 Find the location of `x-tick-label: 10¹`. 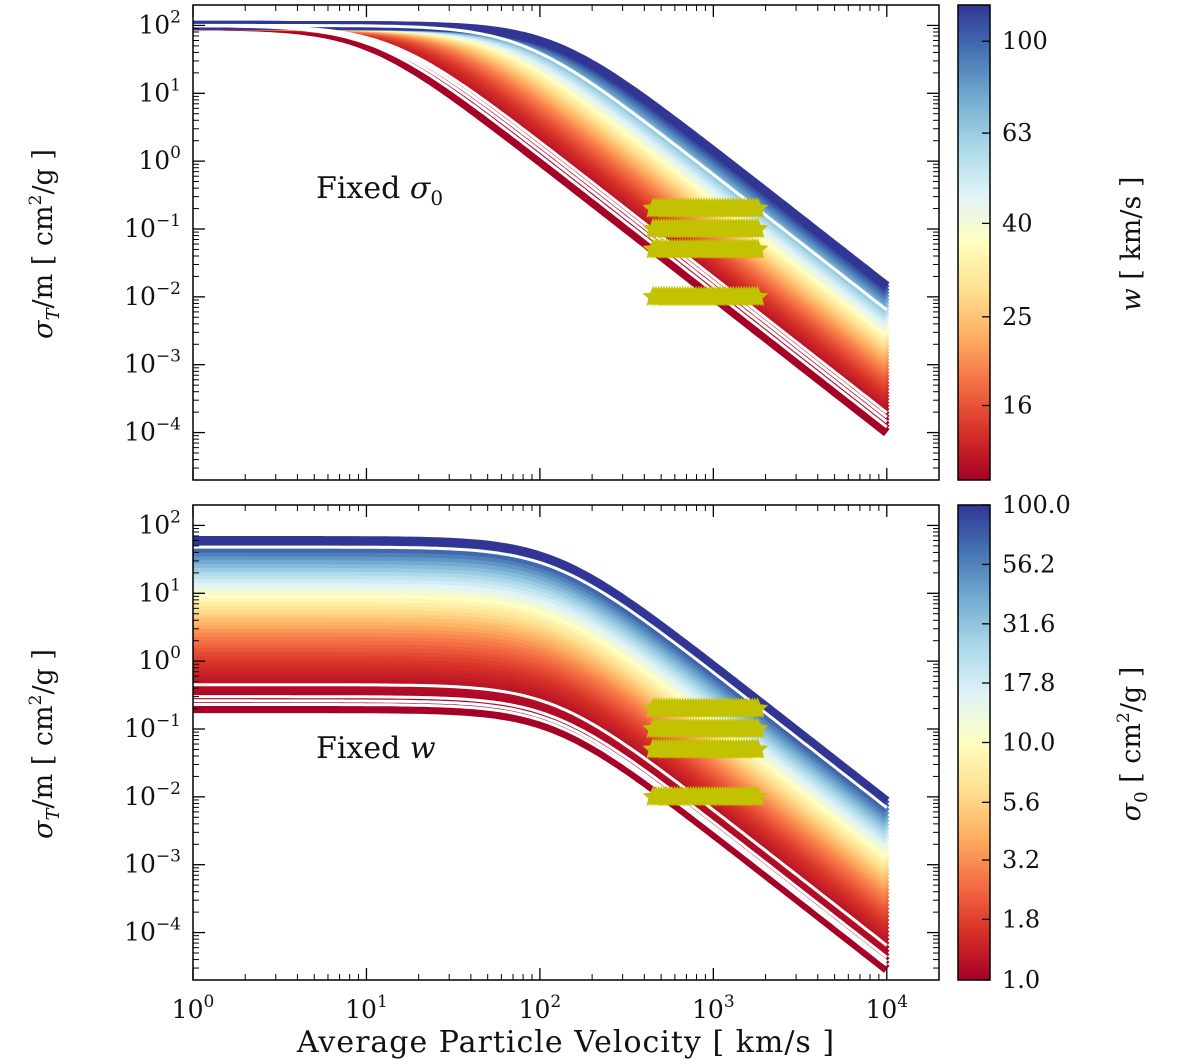

x-tick-label: 10¹ is located at coordinates (366, 1008).